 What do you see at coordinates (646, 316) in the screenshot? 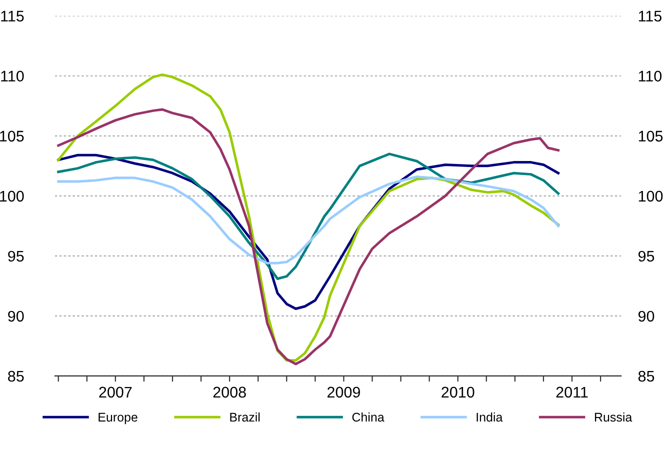
I see `y2-tick-label: 90` at bounding box center [646, 316].